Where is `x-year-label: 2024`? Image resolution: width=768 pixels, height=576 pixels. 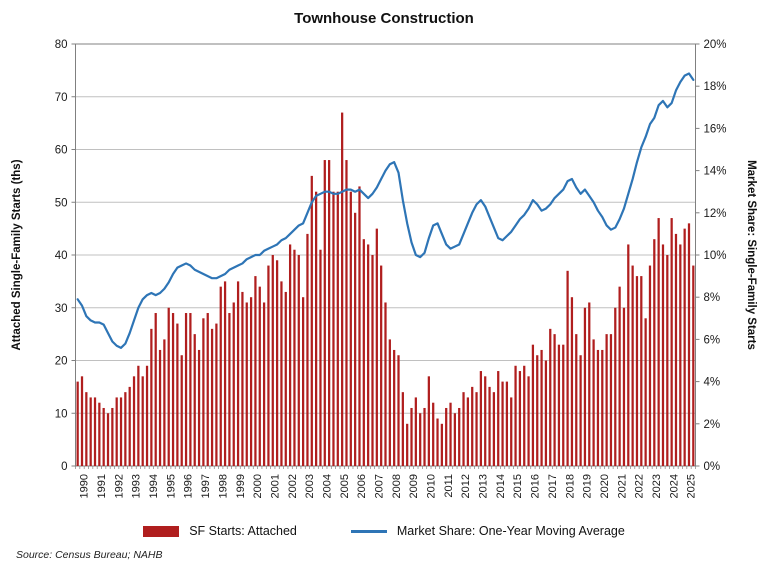 x-year-label: 2024 is located at coordinates (674, 486).